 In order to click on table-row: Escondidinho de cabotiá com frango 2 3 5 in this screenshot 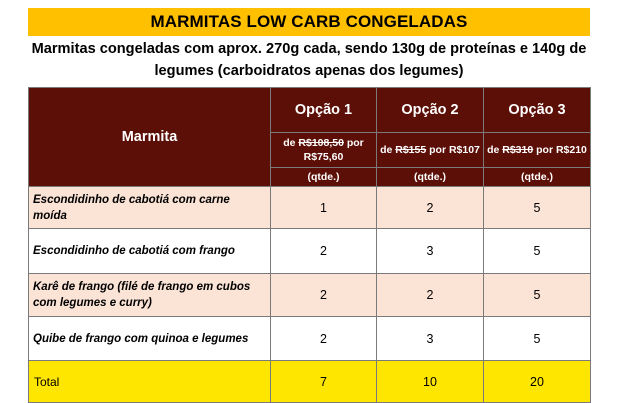, I will do `click(309, 251)`.